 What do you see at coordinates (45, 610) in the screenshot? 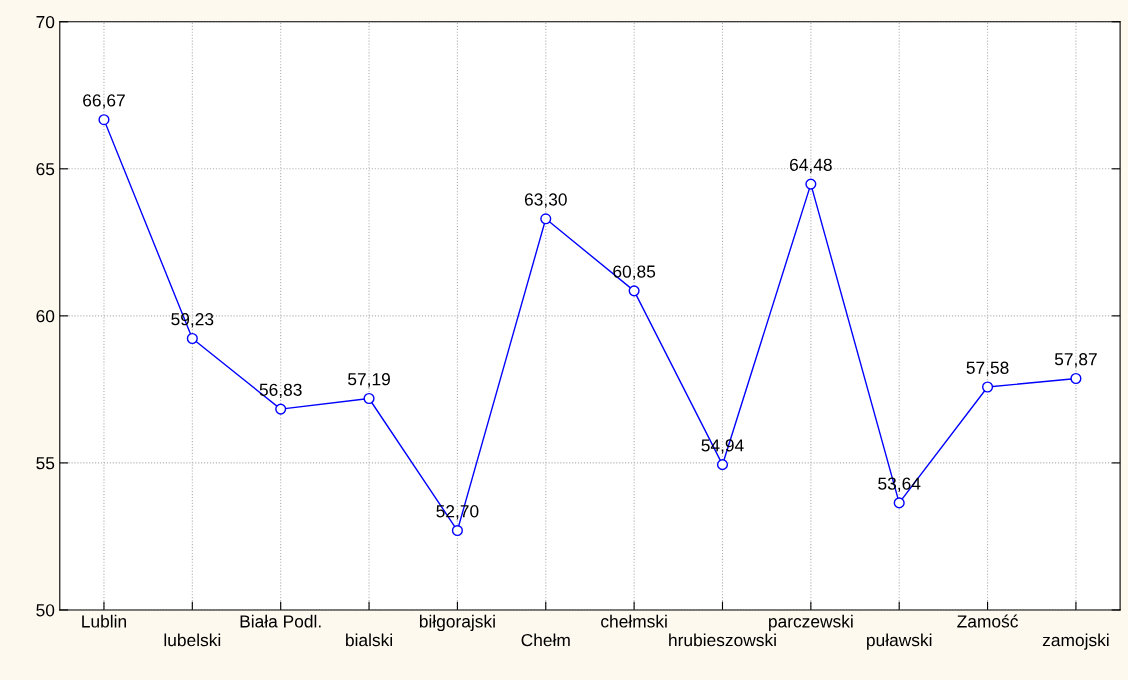
I see `y-tick-label: 50` at bounding box center [45, 610].